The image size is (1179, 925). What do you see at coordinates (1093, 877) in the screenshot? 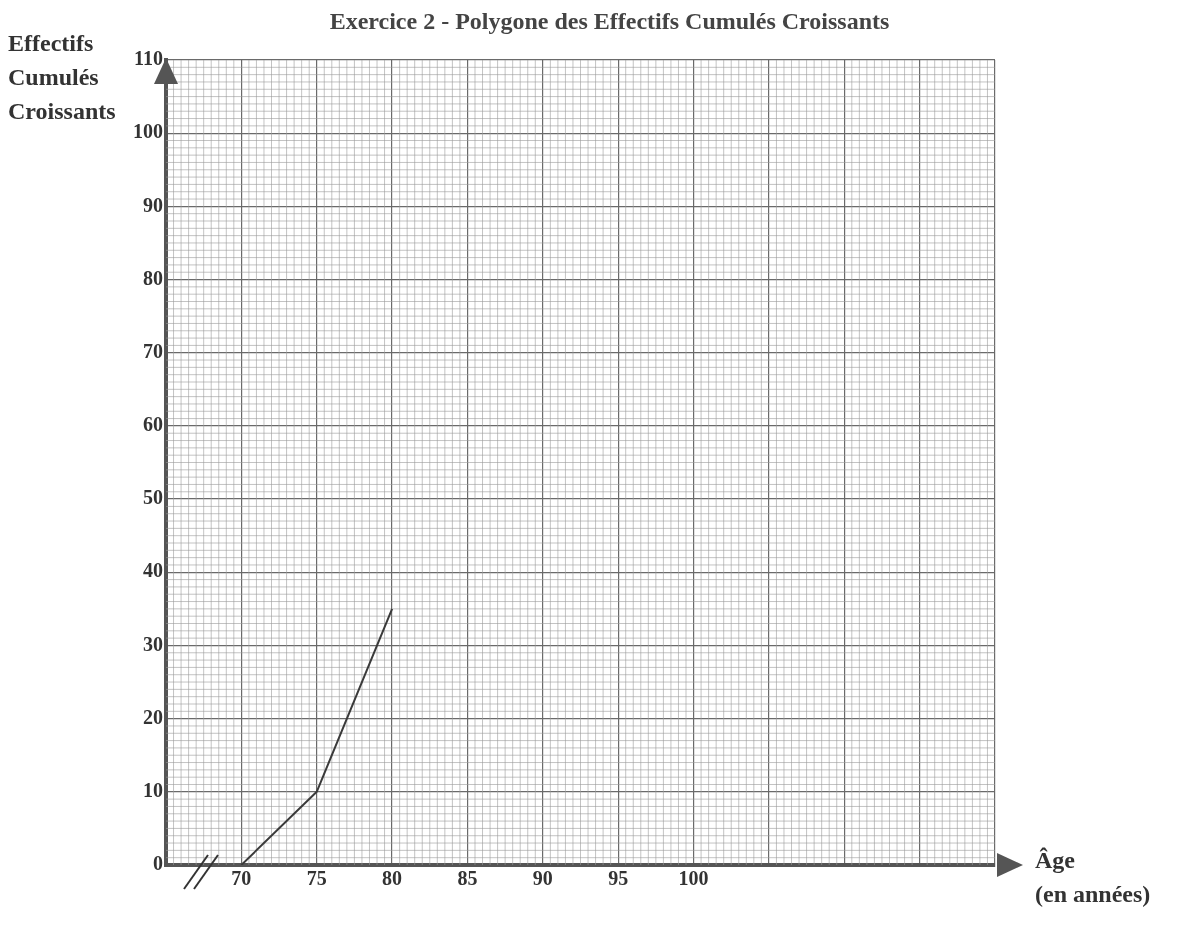
I see `x-axis-title: Âge (en années)` at bounding box center [1093, 877].